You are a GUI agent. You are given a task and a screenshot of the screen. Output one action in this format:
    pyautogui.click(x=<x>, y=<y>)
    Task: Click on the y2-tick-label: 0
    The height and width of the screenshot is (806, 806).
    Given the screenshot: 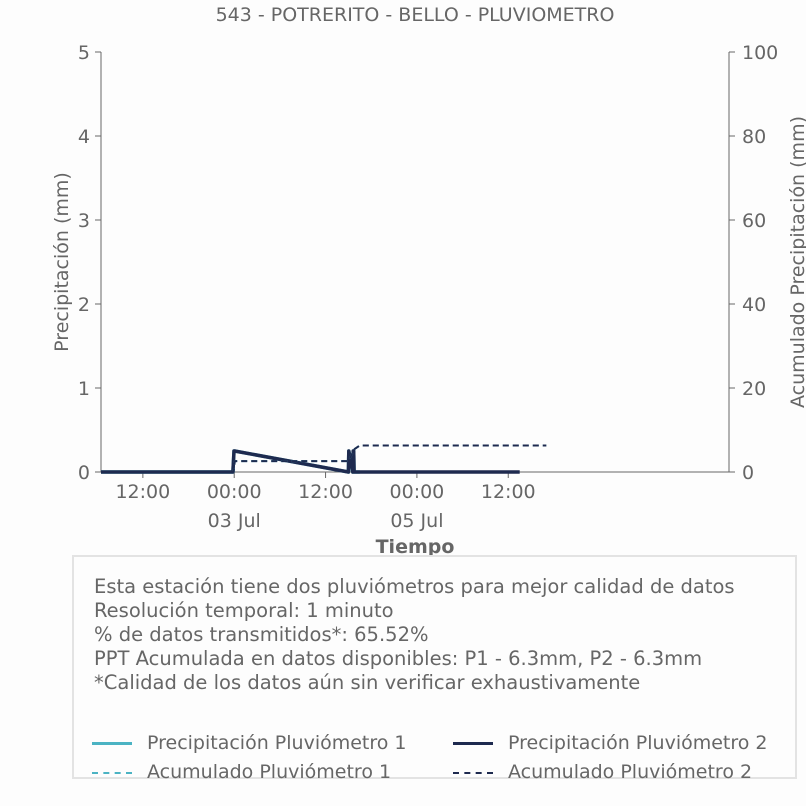 What is the action you would take?
    pyautogui.click(x=748, y=473)
    